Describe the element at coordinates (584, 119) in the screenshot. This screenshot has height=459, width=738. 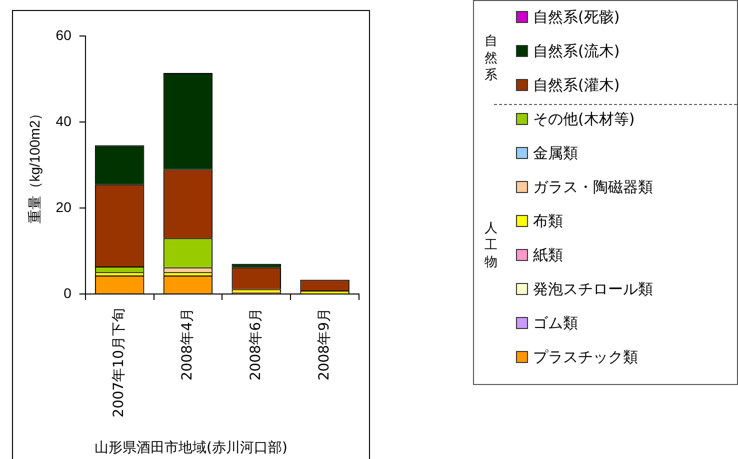
I see `legend-label: その他(木材等)` at that location.